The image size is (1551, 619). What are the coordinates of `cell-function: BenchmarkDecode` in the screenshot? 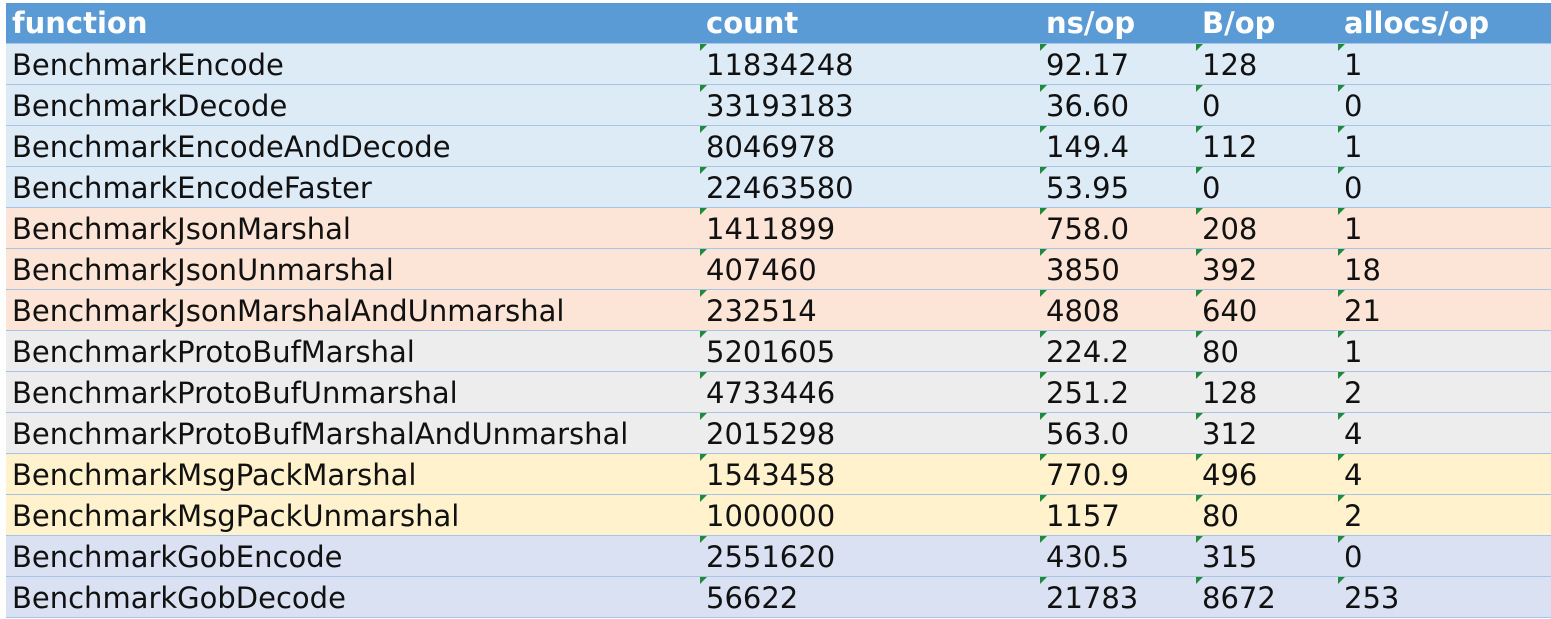 It's located at (150, 106).